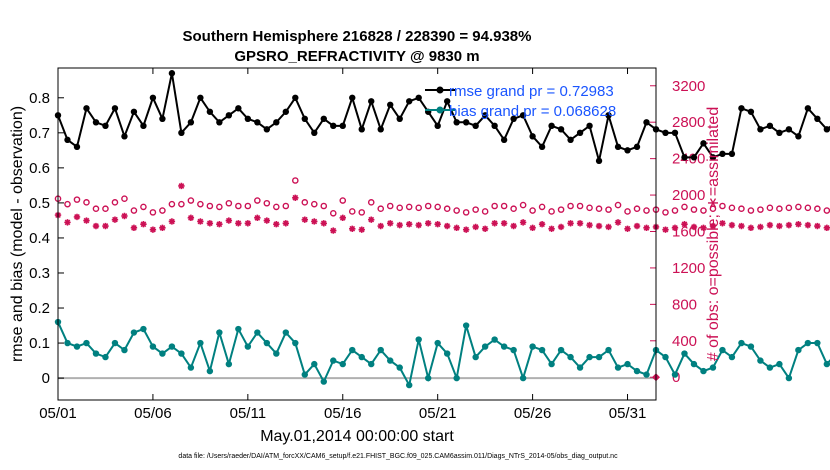  What do you see at coordinates (46, 378) in the screenshot?
I see `y-tick-label: 0` at bounding box center [46, 378].